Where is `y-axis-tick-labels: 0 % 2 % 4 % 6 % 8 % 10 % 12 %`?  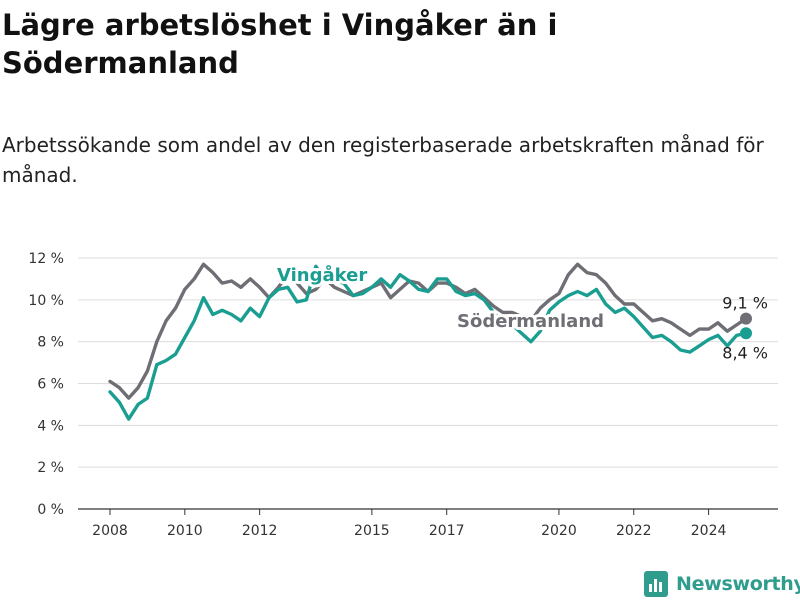 y-axis-tick-labels: 0 % 2 % 4 % 6 % 8 % 10 % 12 % is located at coordinates (46, 384).